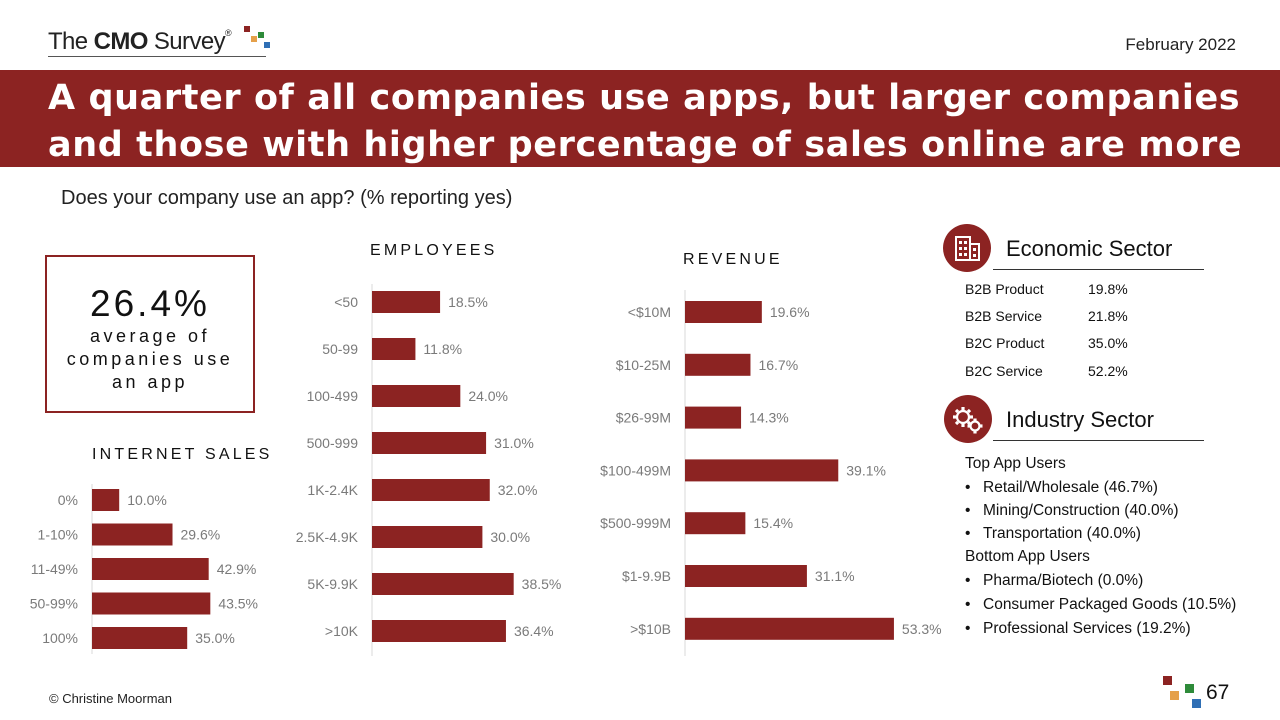 This screenshot has height=720, width=1280. Describe the element at coordinates (1108, 316) in the screenshot. I see `economic-row-value: 21.8%` at that location.